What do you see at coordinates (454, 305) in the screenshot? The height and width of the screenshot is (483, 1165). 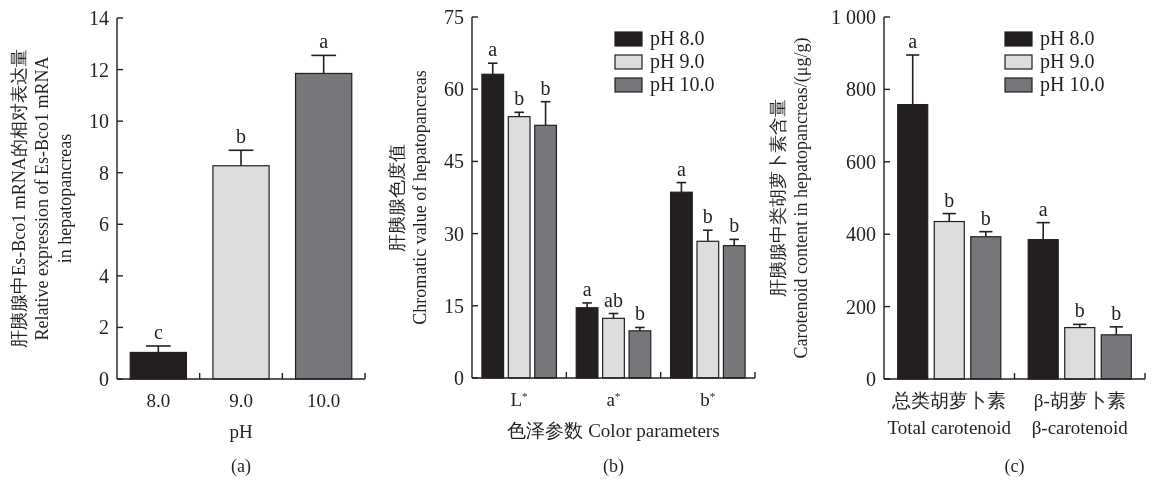 I see `y-tick-label: 15` at bounding box center [454, 305].